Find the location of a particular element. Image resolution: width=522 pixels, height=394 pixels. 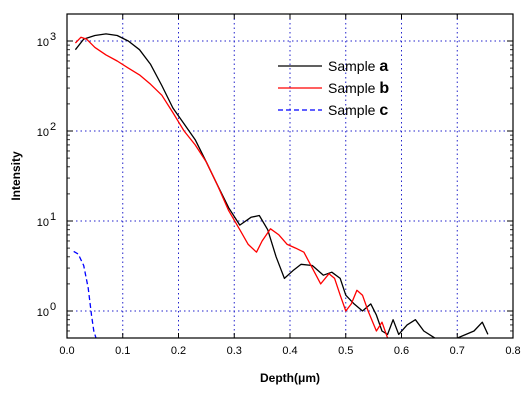

legend: Sample a Sample b Sample c is located at coordinates (333, 88).